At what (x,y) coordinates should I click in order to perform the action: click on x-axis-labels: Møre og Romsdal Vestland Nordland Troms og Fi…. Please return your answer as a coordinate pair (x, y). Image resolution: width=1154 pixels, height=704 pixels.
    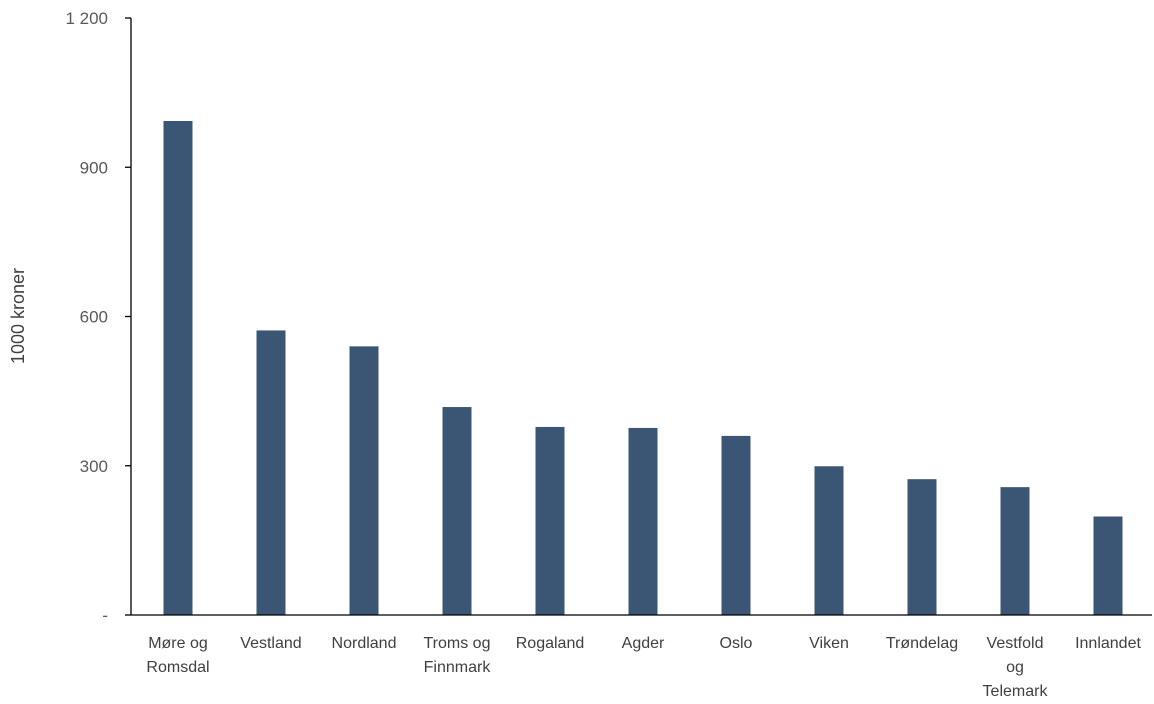
    Looking at the image, I should click on (643, 667).